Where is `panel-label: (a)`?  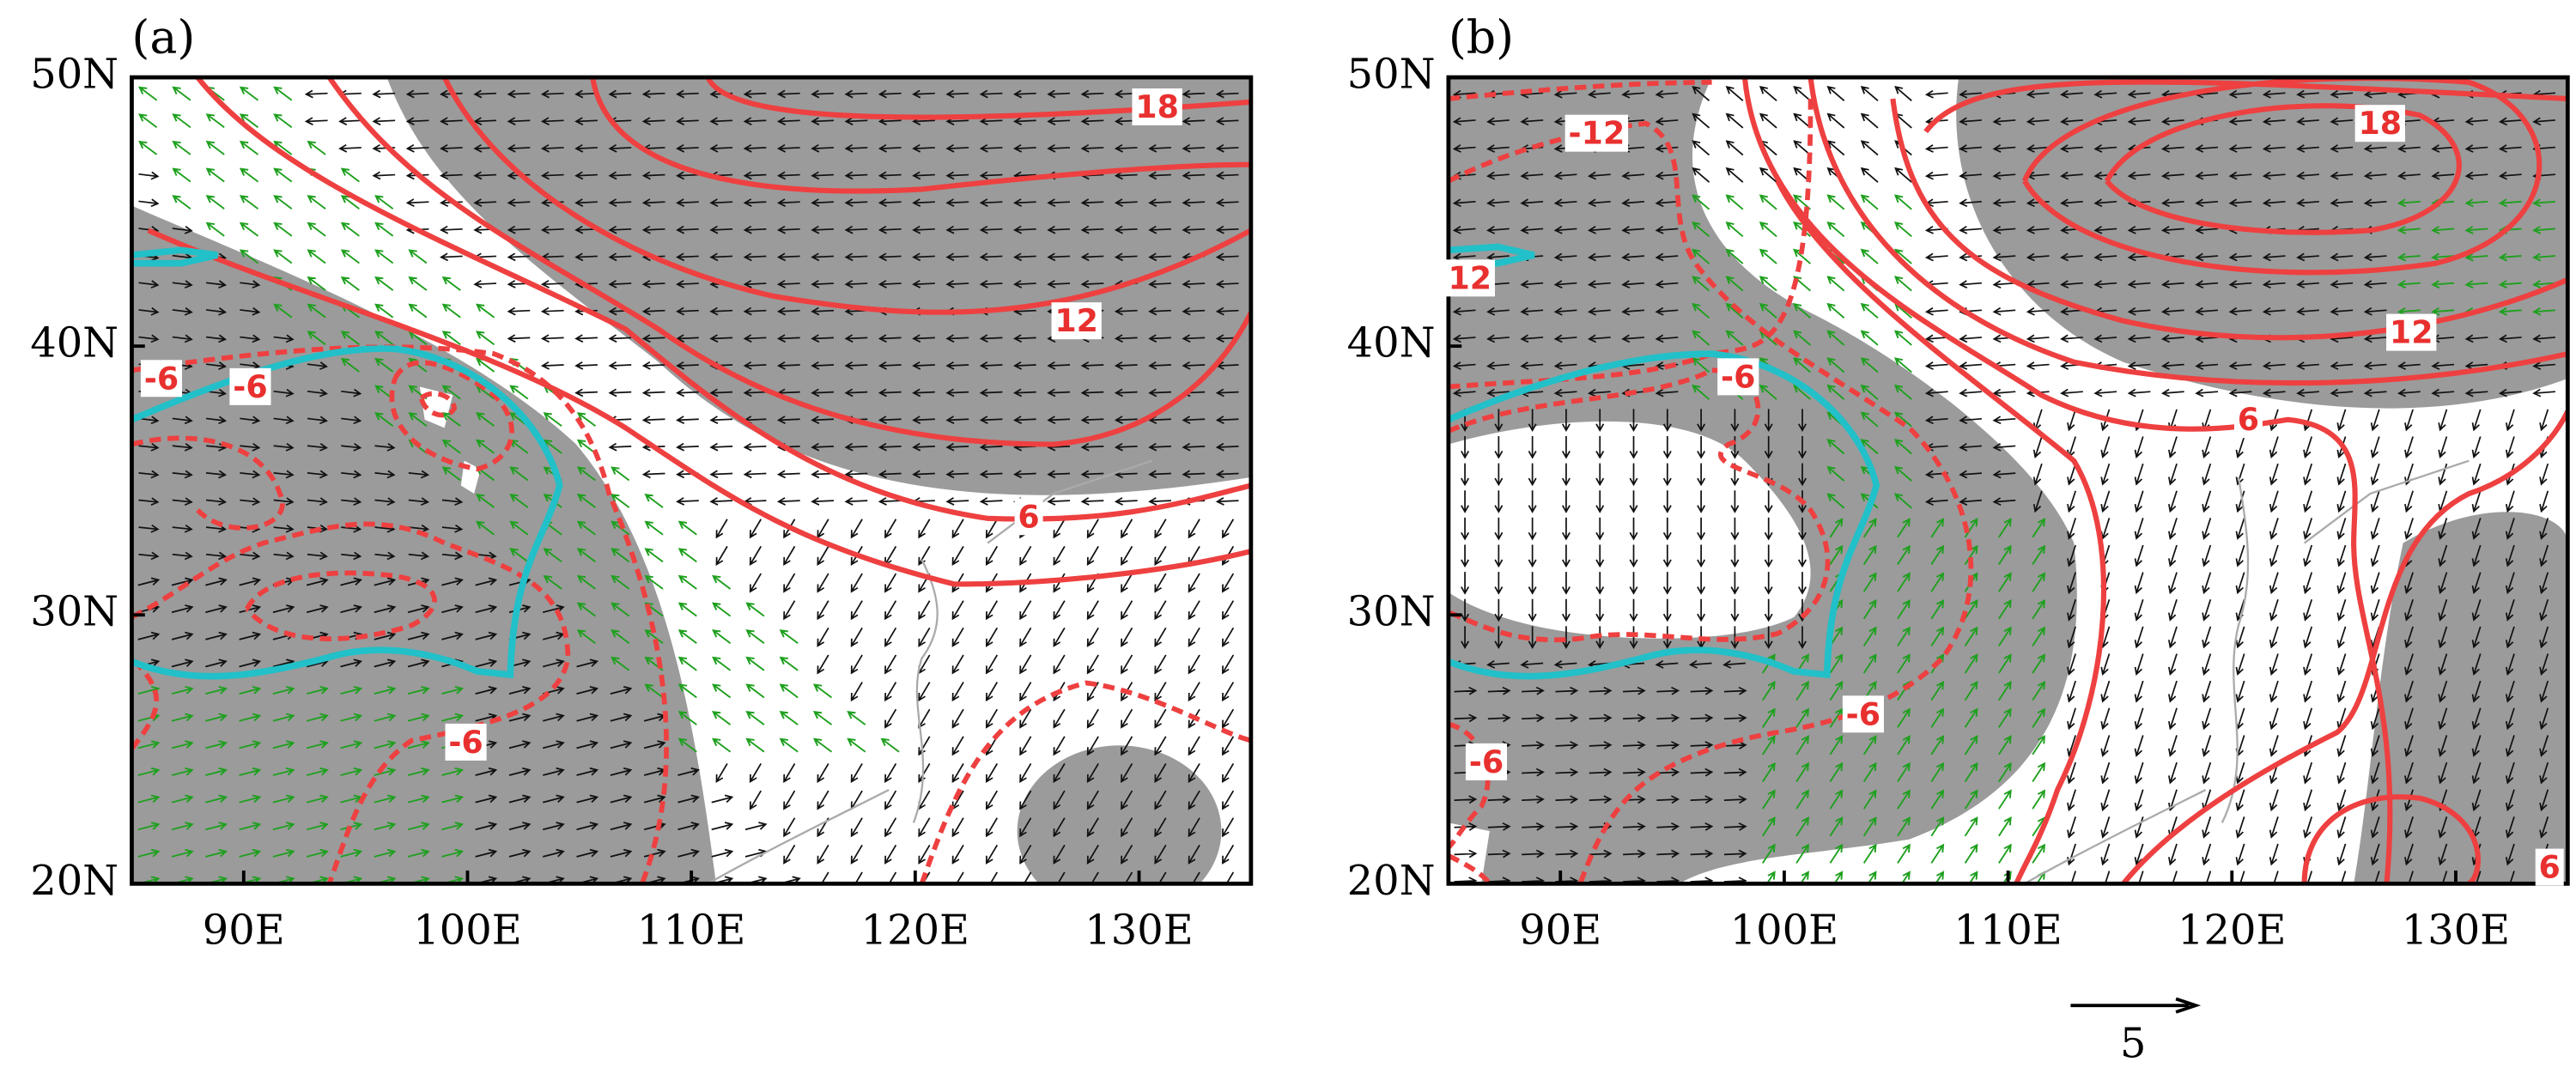
panel-label: (a) is located at coordinates (163, 36).